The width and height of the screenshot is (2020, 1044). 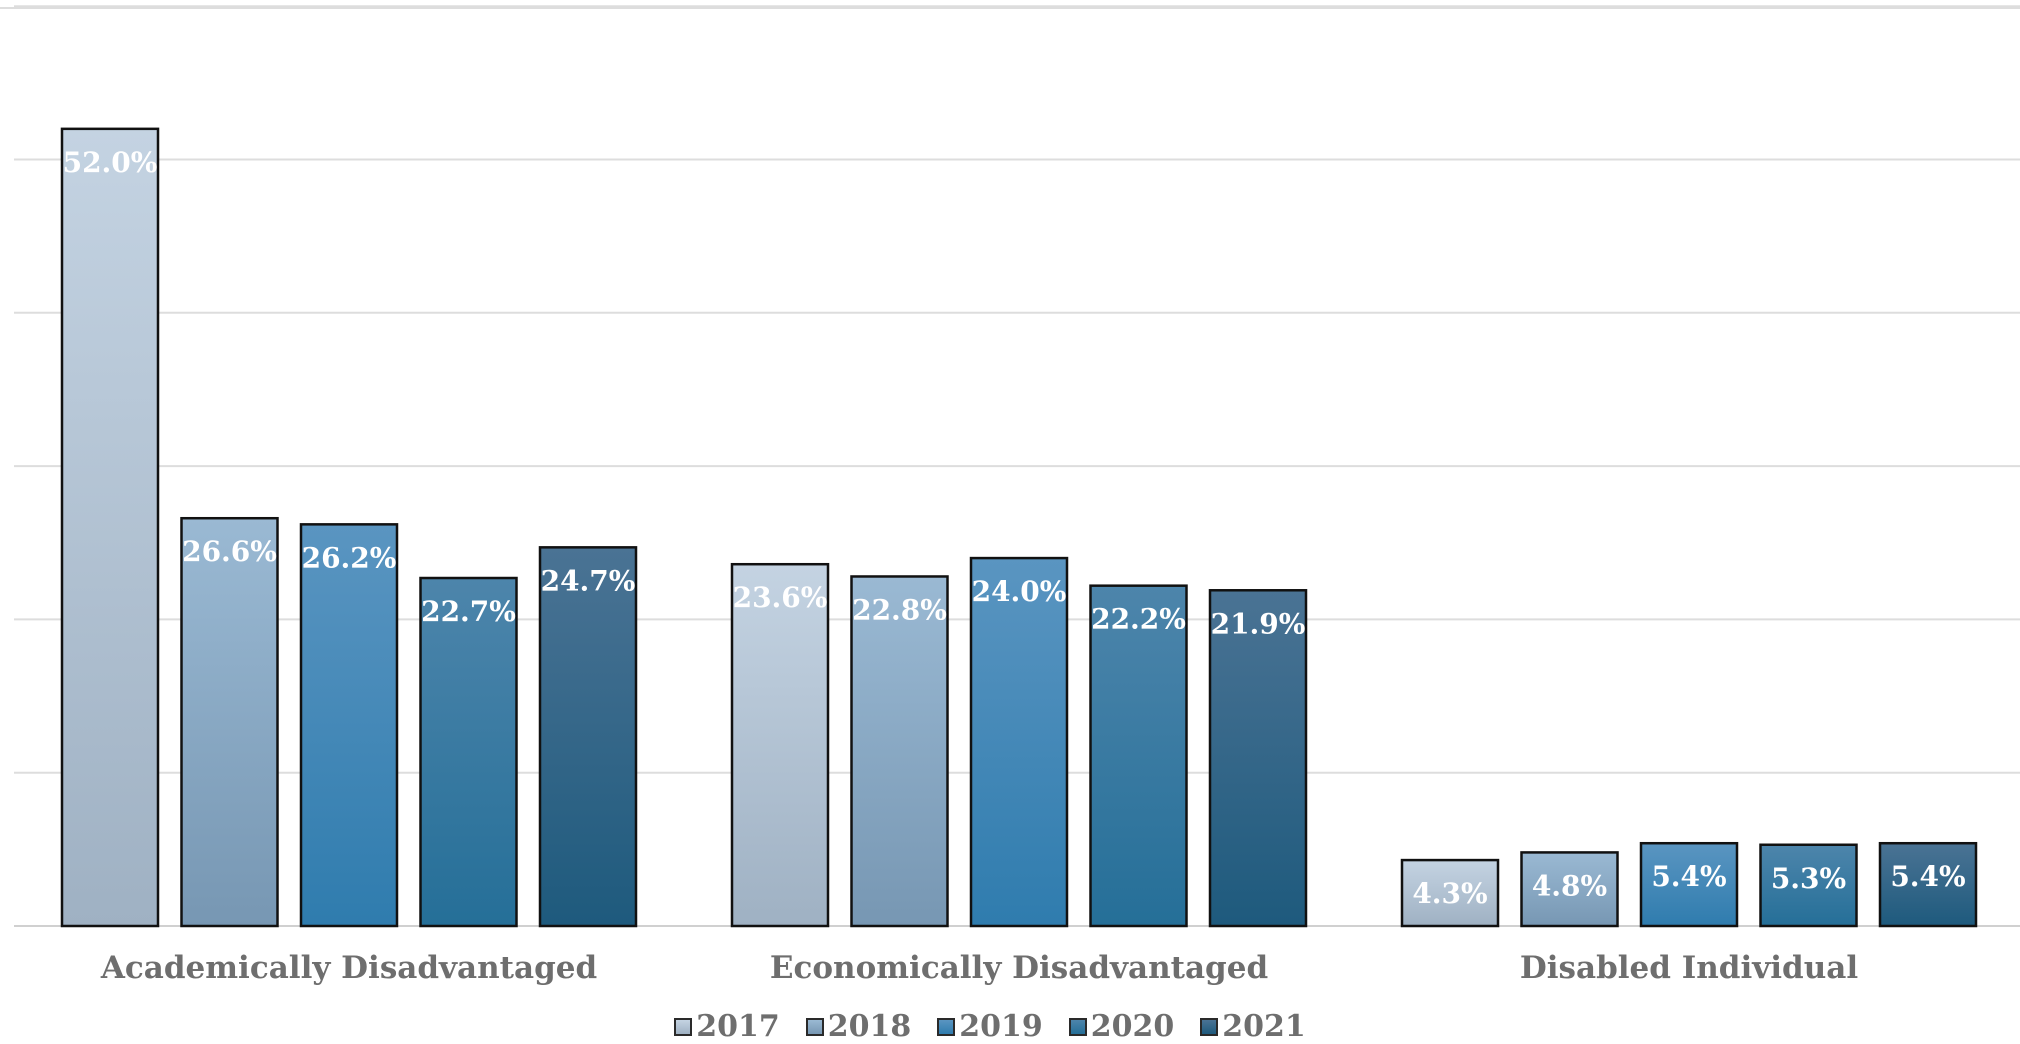 What do you see at coordinates (1001, 1026) in the screenshot?
I see `legend-label: 2019` at bounding box center [1001, 1026].